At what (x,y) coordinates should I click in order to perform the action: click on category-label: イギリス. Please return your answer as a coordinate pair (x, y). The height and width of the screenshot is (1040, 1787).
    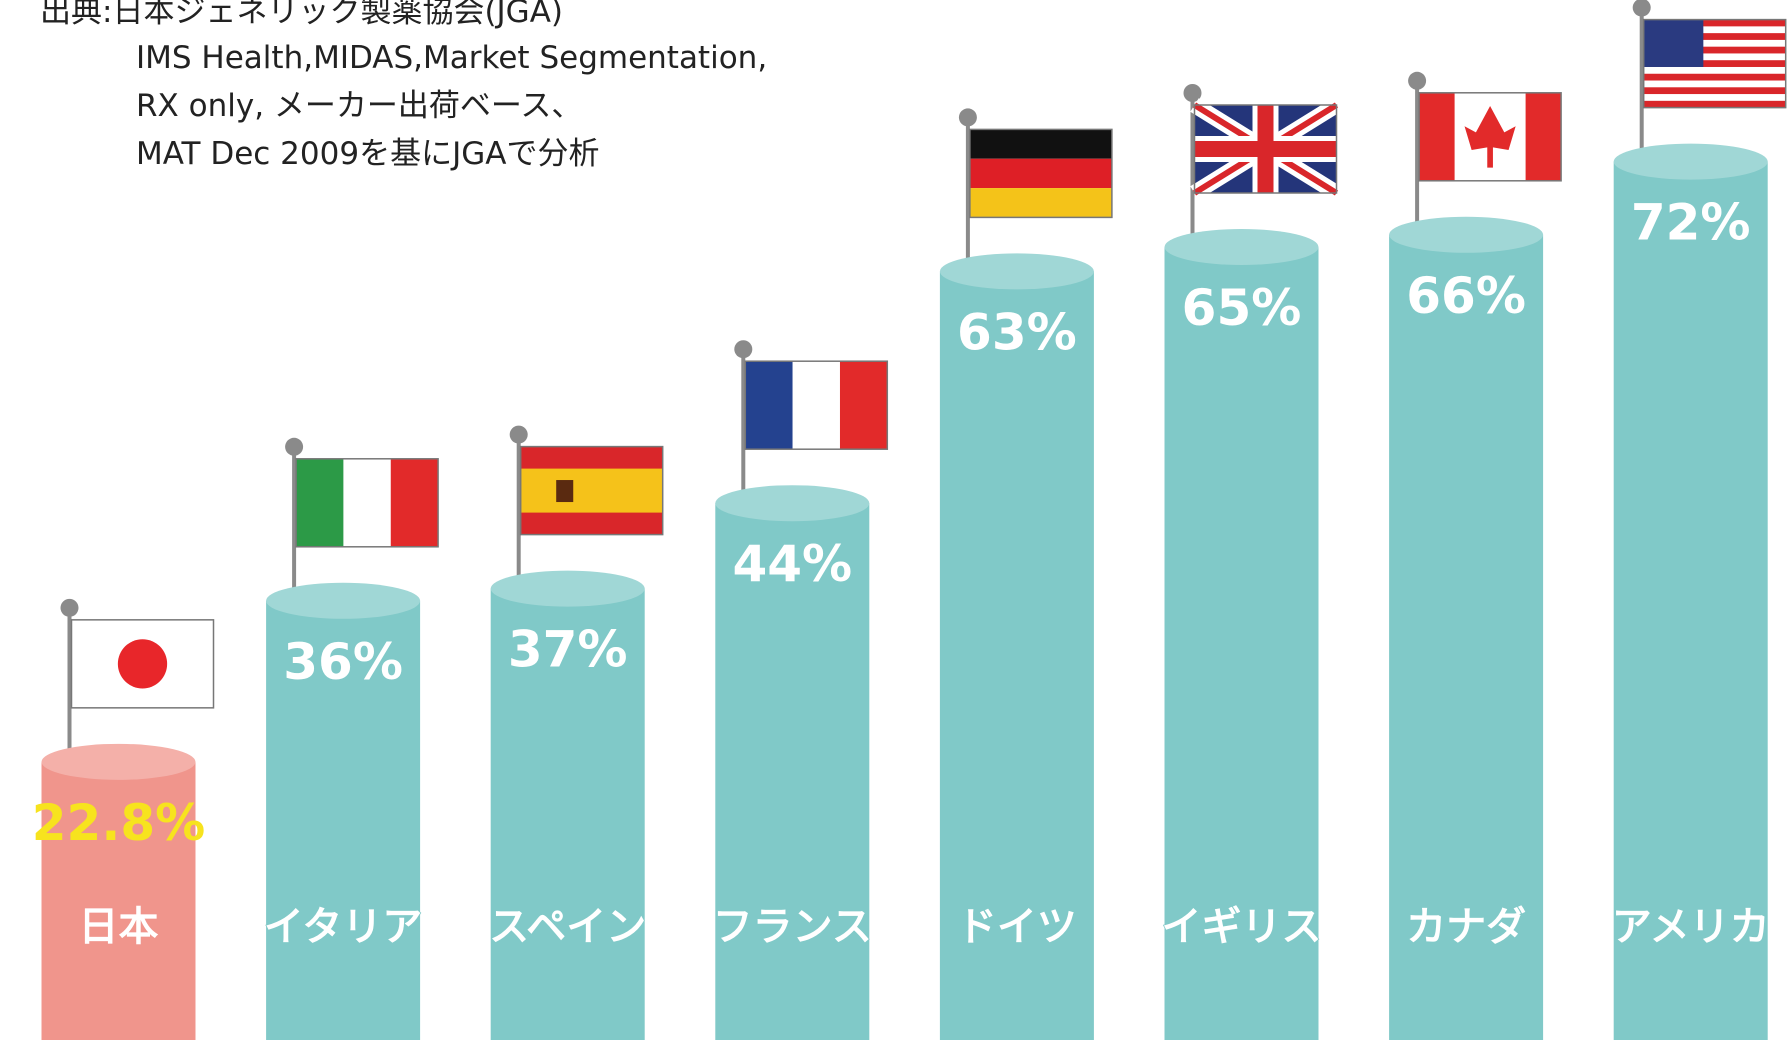
    Looking at the image, I should click on (1242, 927).